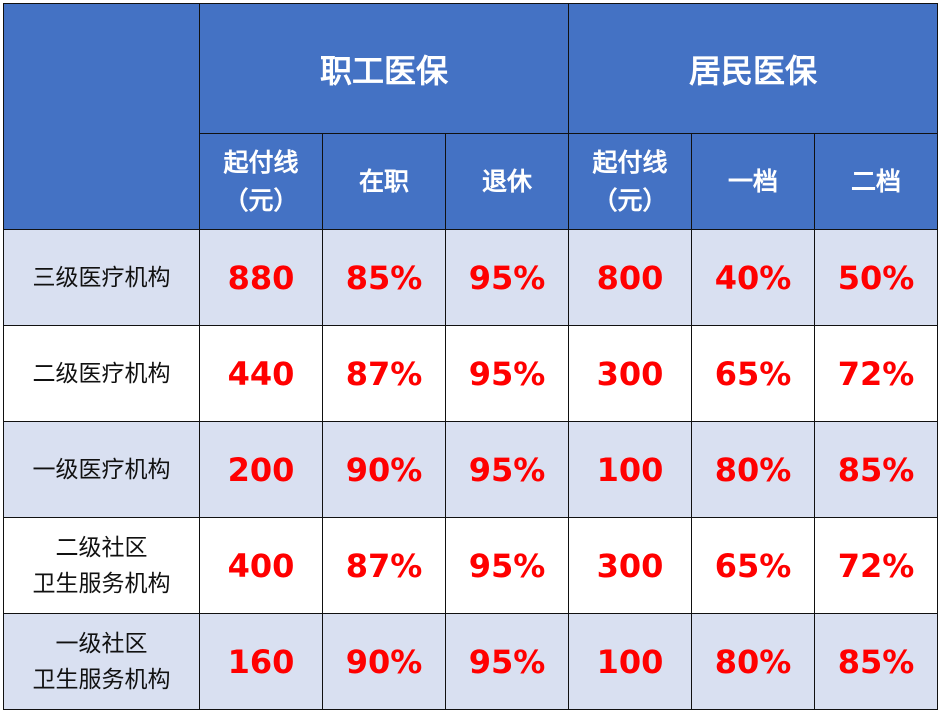 The width and height of the screenshot is (941, 713). Describe the element at coordinates (101, 643) in the screenshot. I see `row-label-line: 一级社区` at that location.